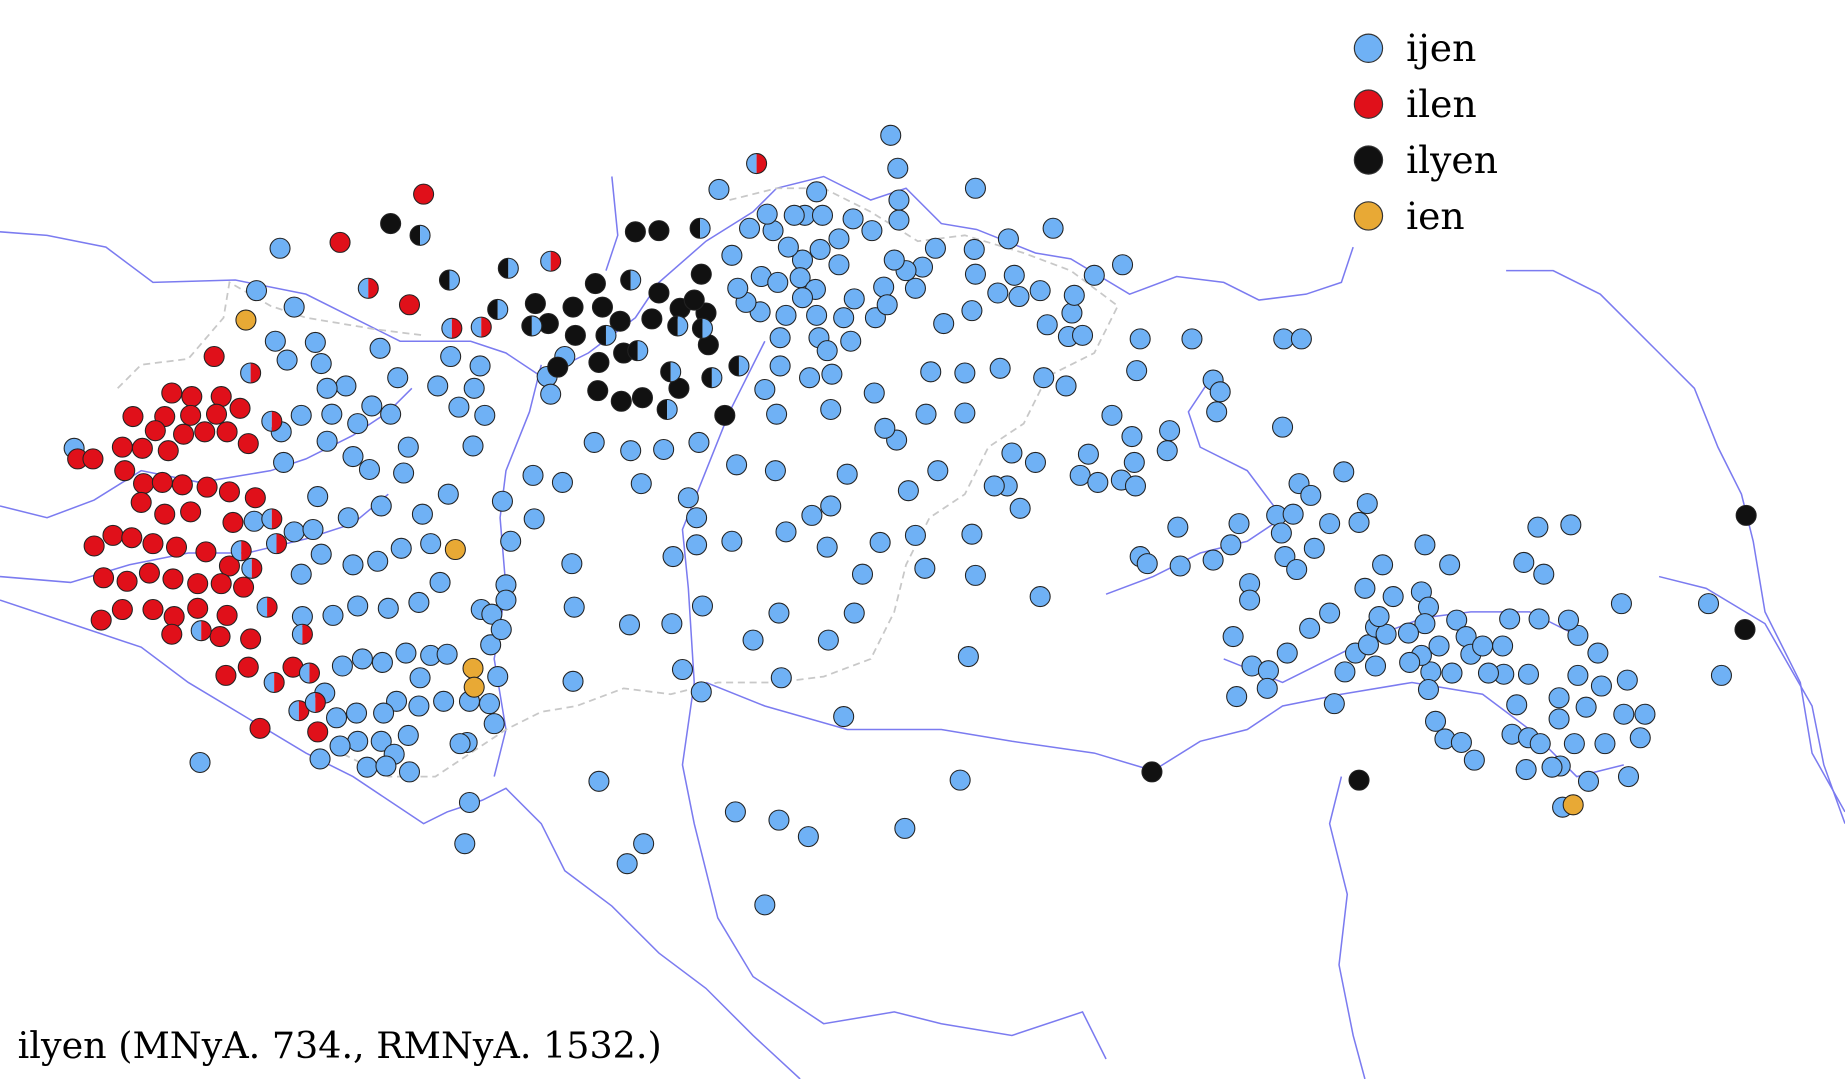 This screenshot has width=1845, height=1079. Describe the element at coordinates (1441, 104) in the screenshot. I see `legend-label: ilen` at that location.